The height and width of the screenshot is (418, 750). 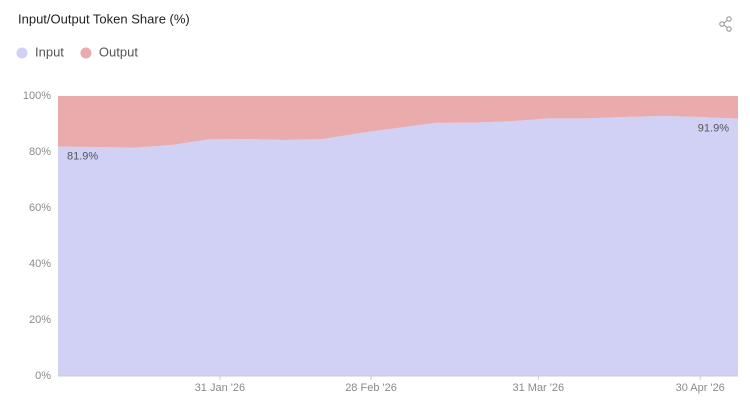 What do you see at coordinates (37, 96) in the screenshot?
I see `y-tick-label: 100%` at bounding box center [37, 96].